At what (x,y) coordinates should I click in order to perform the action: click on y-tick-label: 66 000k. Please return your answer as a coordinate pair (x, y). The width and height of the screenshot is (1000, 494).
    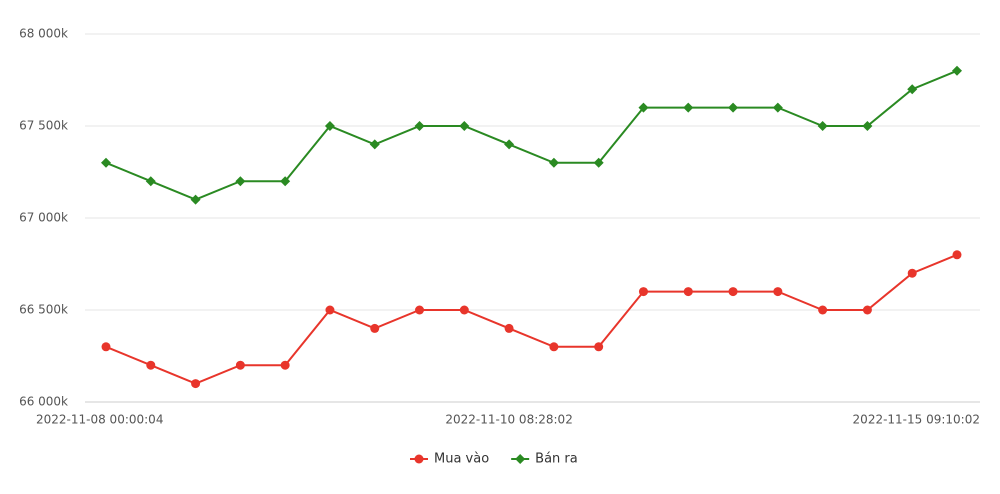
    Looking at the image, I should click on (43, 402).